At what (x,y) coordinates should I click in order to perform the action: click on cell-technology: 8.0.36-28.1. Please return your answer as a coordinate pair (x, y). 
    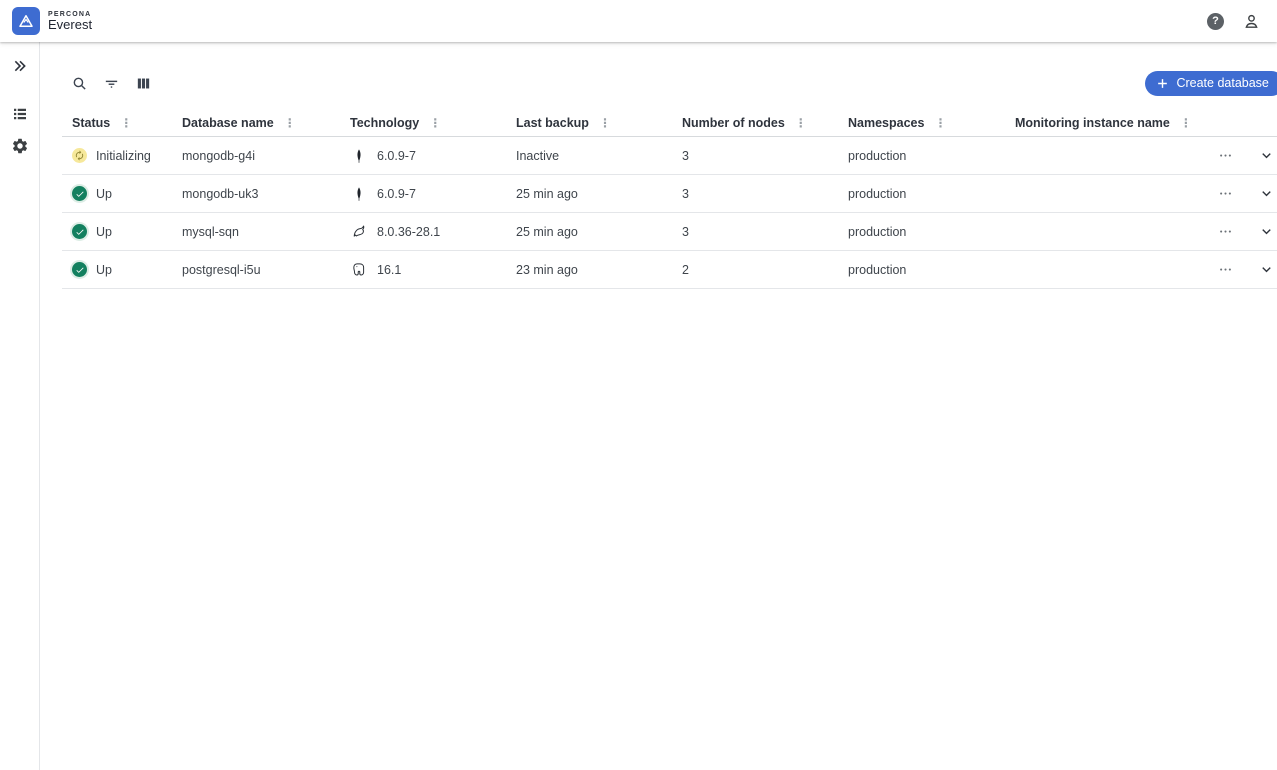
    Looking at the image, I should click on (423, 232).